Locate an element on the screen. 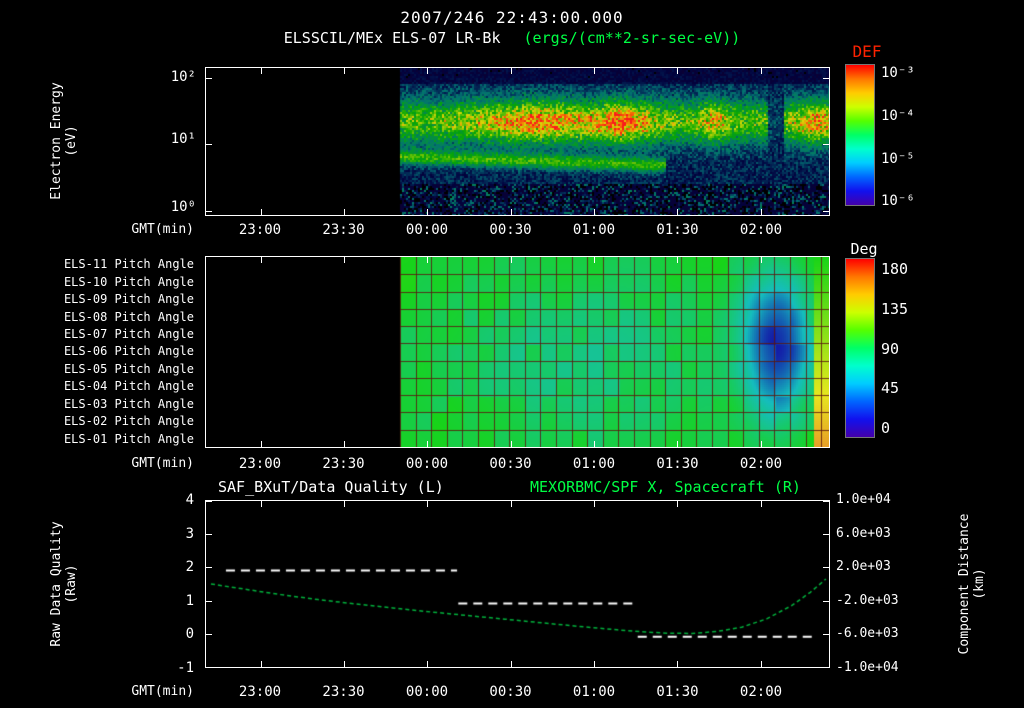  energy-ytick-label: 10⁰ is located at coordinates (183, 207).